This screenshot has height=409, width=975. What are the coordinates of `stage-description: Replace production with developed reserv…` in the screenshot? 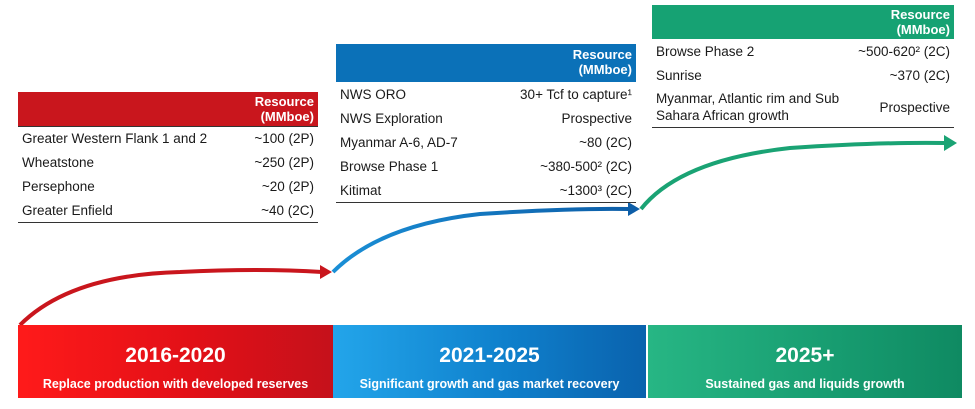 It's located at (175, 384).